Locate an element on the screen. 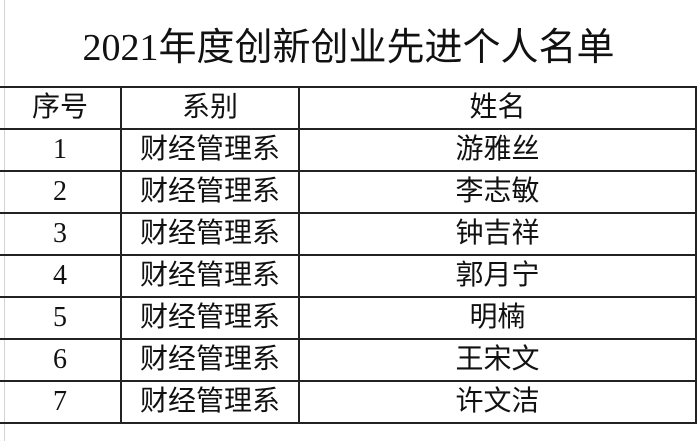 The width and height of the screenshot is (700, 441). index-cell: 5 is located at coordinates (61, 318).